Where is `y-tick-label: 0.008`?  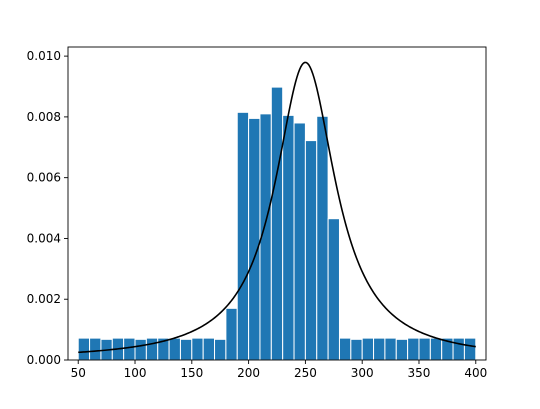 y-tick-label: 0.008 is located at coordinates (44, 117).